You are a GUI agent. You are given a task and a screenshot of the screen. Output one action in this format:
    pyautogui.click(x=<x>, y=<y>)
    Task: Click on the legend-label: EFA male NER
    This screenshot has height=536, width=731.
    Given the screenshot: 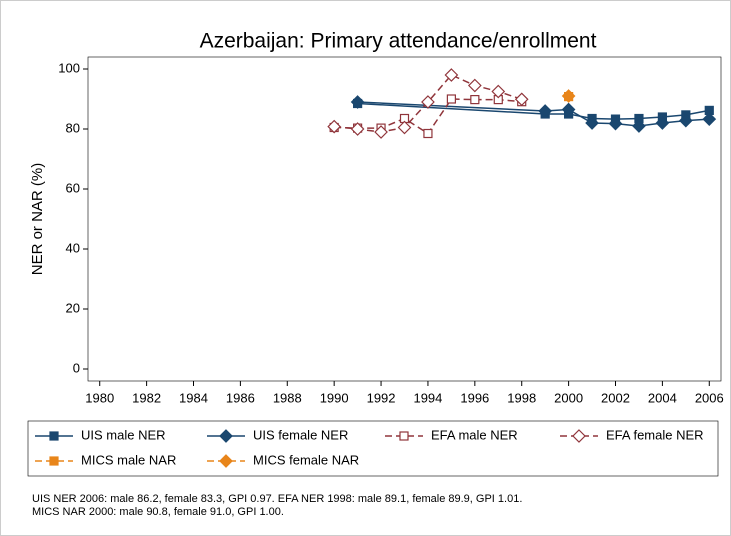 What is the action you would take?
    pyautogui.click(x=474, y=434)
    